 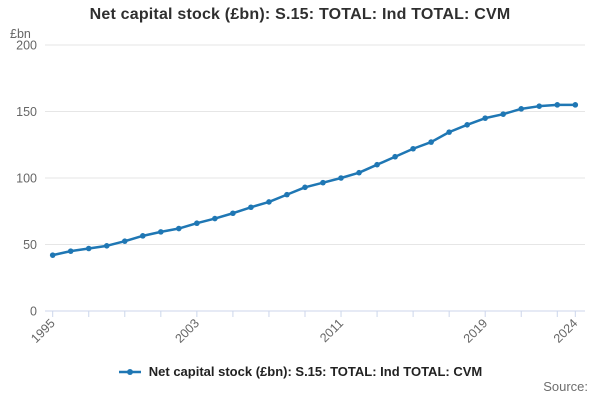 I want to click on y-axis-unit-label: £bn, so click(x=20, y=34).